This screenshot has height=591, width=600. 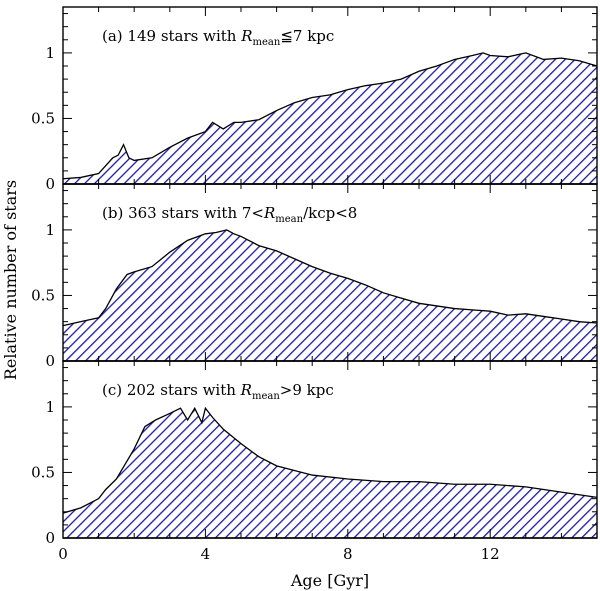 What do you see at coordinates (329, 580) in the screenshot?
I see `x-axis-title: Age [Gyr]` at bounding box center [329, 580].